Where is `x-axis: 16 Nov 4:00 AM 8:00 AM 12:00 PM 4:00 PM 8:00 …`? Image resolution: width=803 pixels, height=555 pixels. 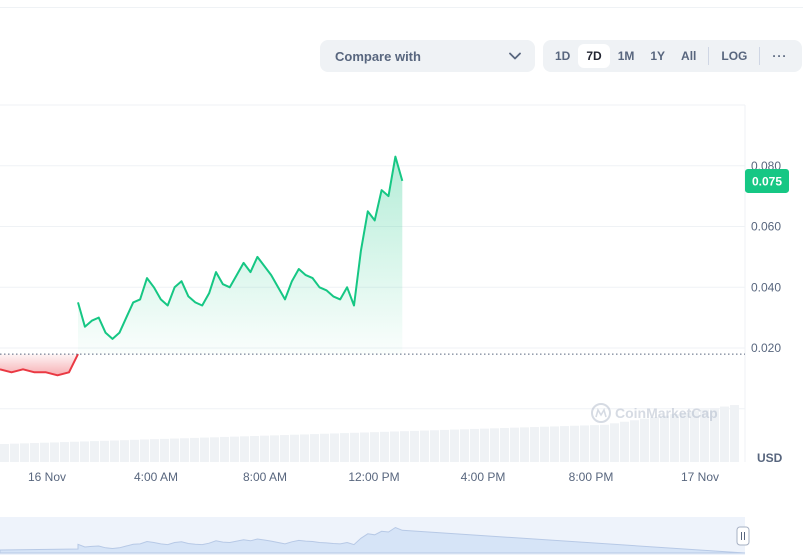
x-axis: 16 Nov 4:00 AM 8:00 AM 12:00 PM 4:00 PM 8:00 … is located at coordinates (373, 477).